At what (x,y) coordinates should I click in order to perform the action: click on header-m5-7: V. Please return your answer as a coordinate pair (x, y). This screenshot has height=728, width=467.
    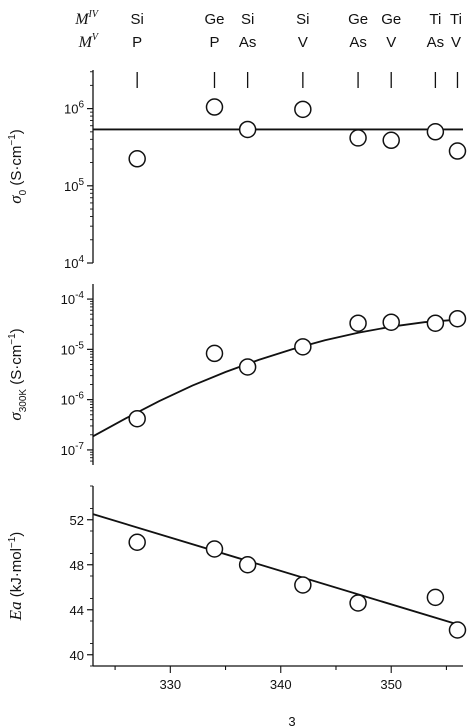
    Looking at the image, I should click on (456, 42).